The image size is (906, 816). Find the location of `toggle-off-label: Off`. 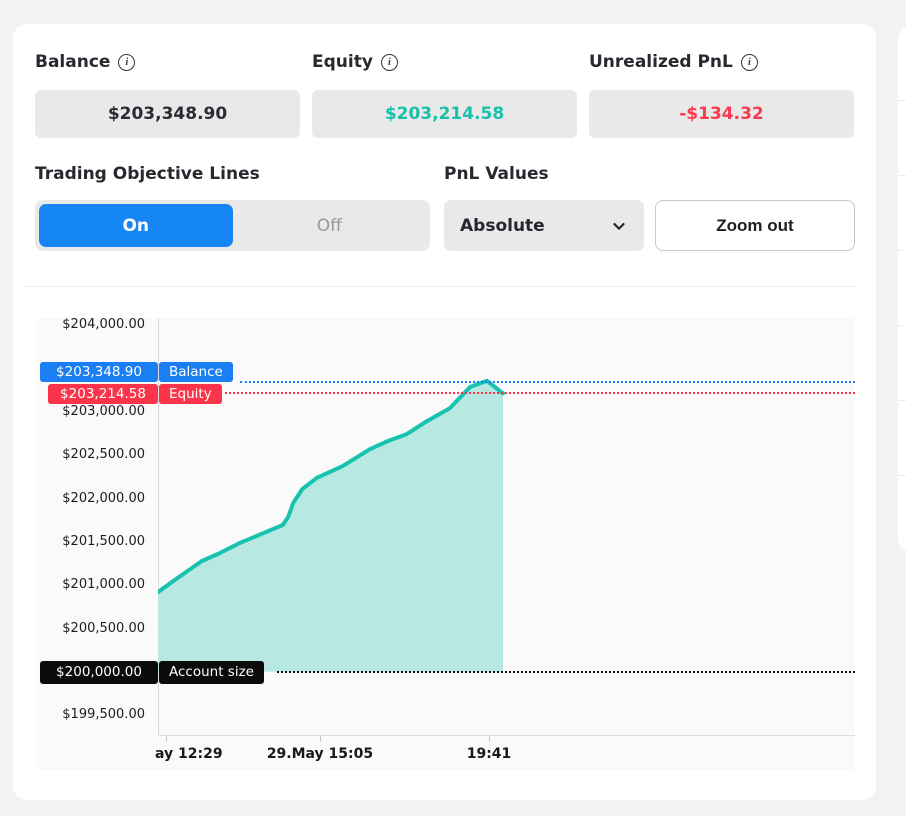

toggle-off-label: Off is located at coordinates (329, 225).